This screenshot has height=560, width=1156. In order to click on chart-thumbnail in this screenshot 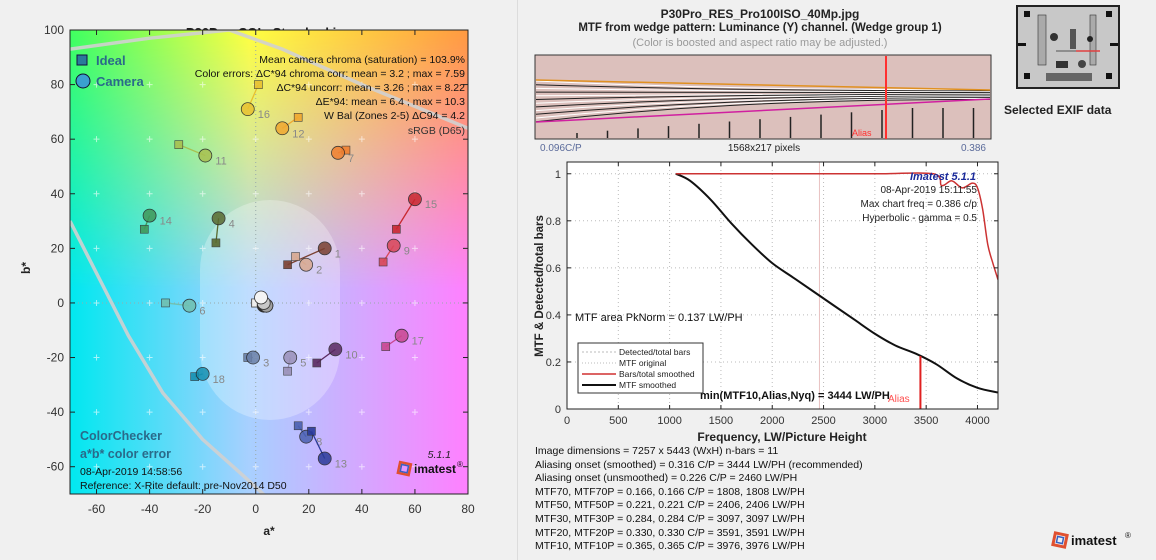, I will do `click(1068, 47)`.